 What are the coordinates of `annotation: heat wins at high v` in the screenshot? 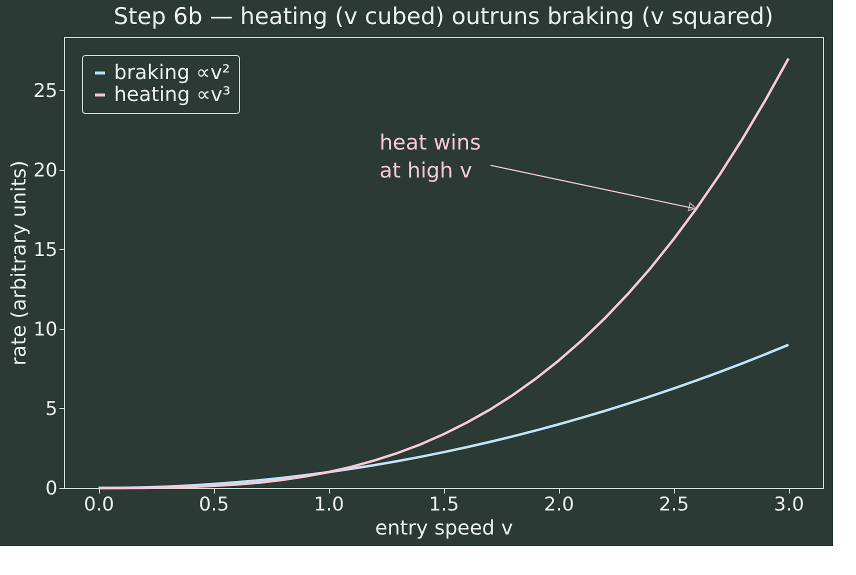 It's located at (430, 156).